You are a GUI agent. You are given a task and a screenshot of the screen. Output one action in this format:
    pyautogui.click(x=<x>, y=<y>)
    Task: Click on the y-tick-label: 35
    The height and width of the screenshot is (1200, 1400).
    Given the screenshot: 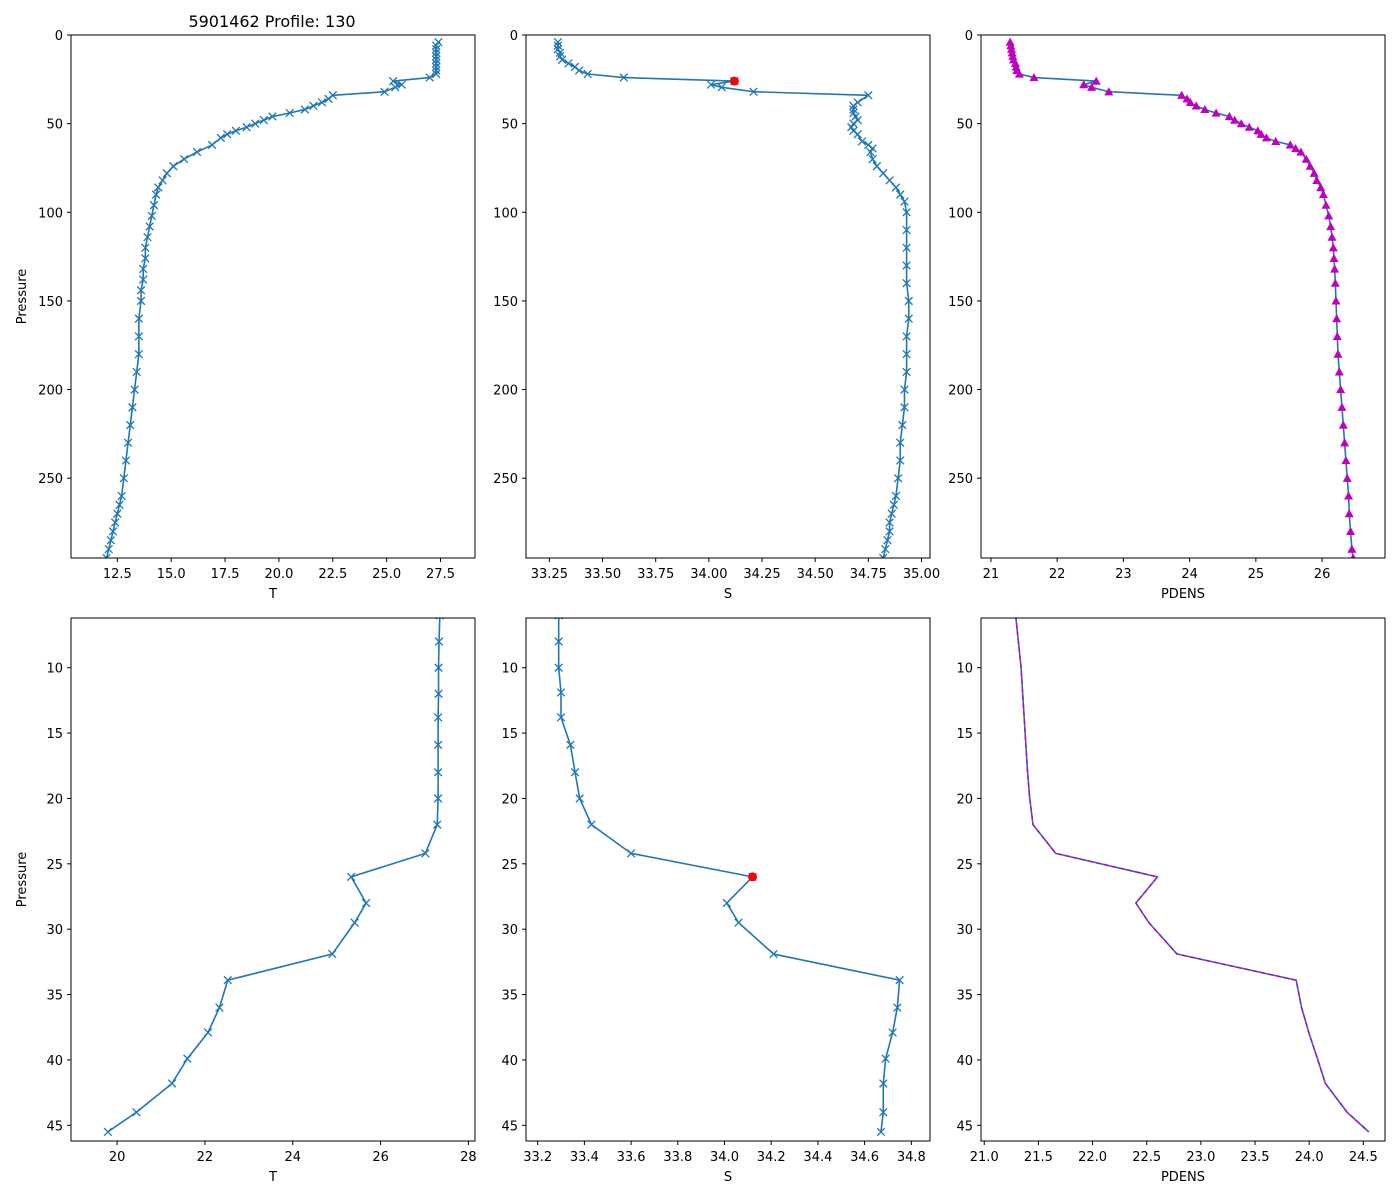 What is the action you would take?
    pyautogui.click(x=509, y=996)
    